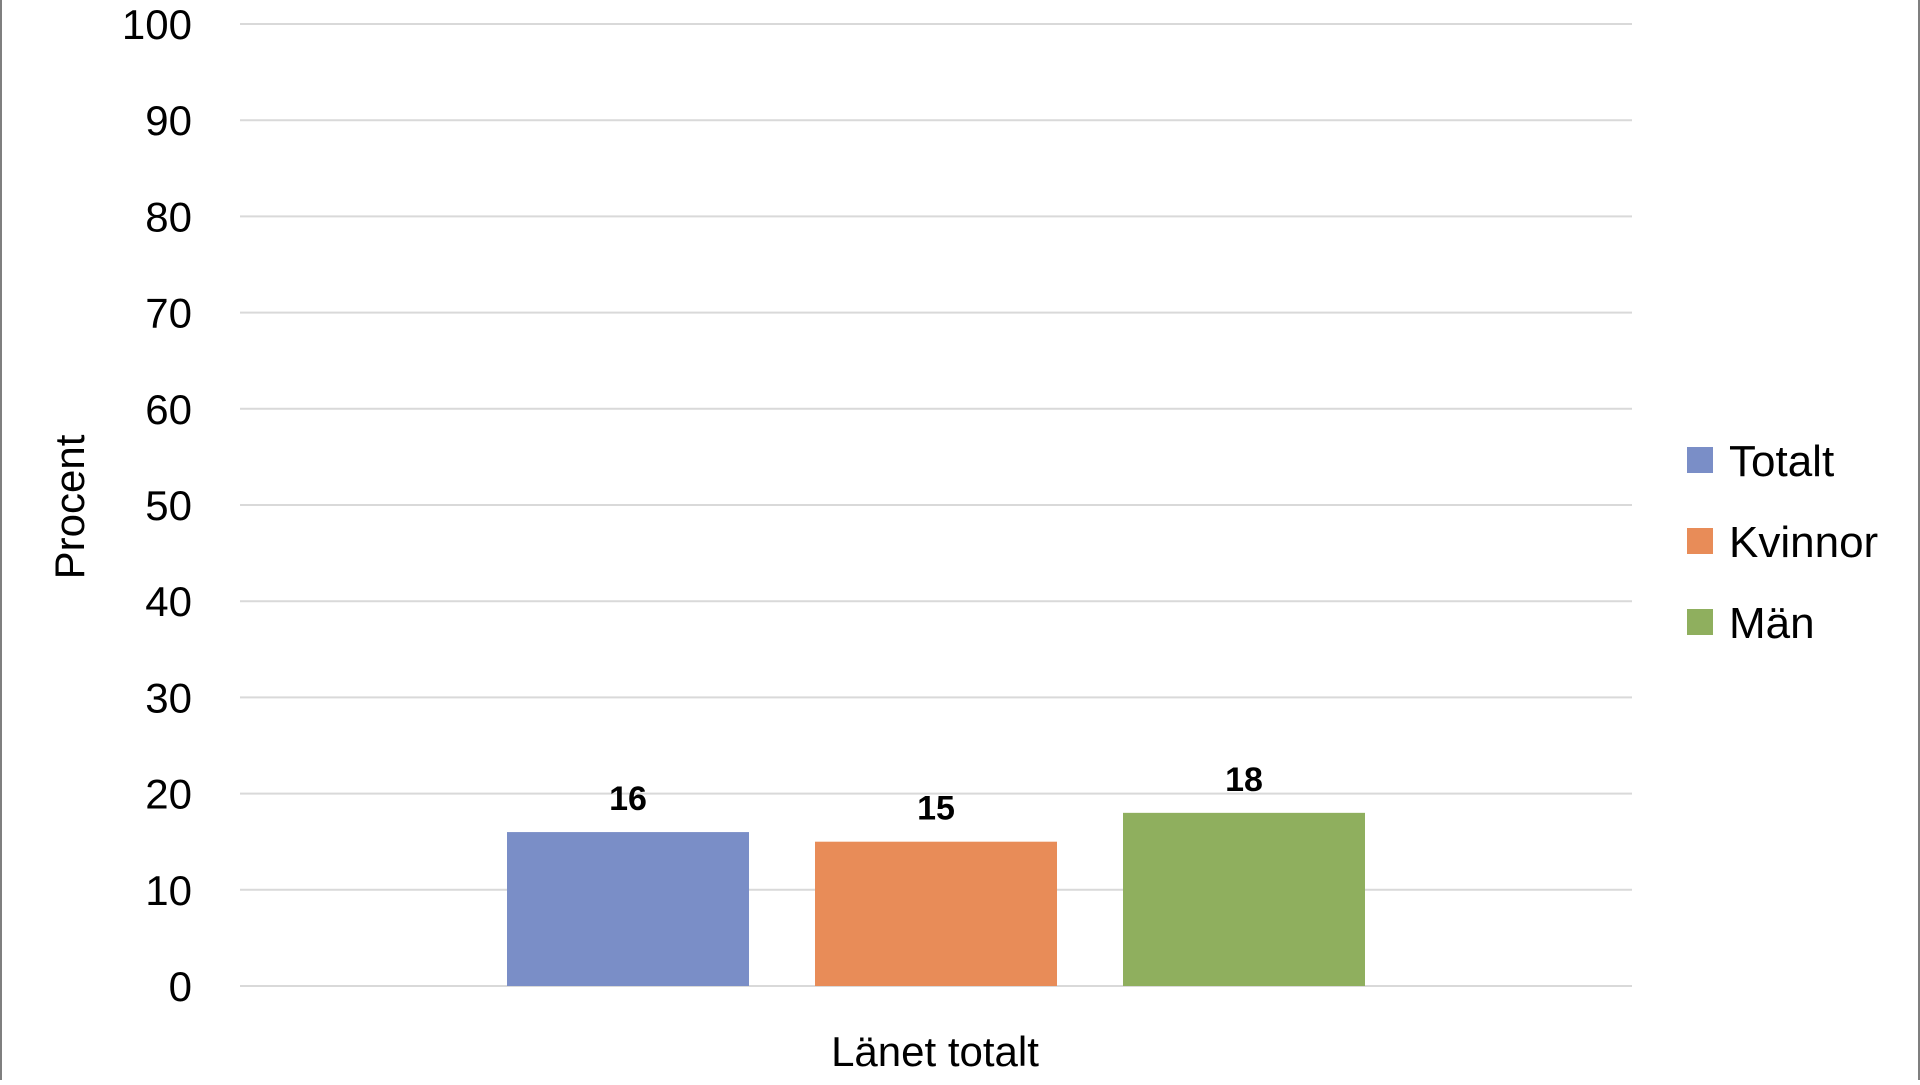  What do you see at coordinates (168, 601) in the screenshot?
I see `y-tick-label: 40` at bounding box center [168, 601].